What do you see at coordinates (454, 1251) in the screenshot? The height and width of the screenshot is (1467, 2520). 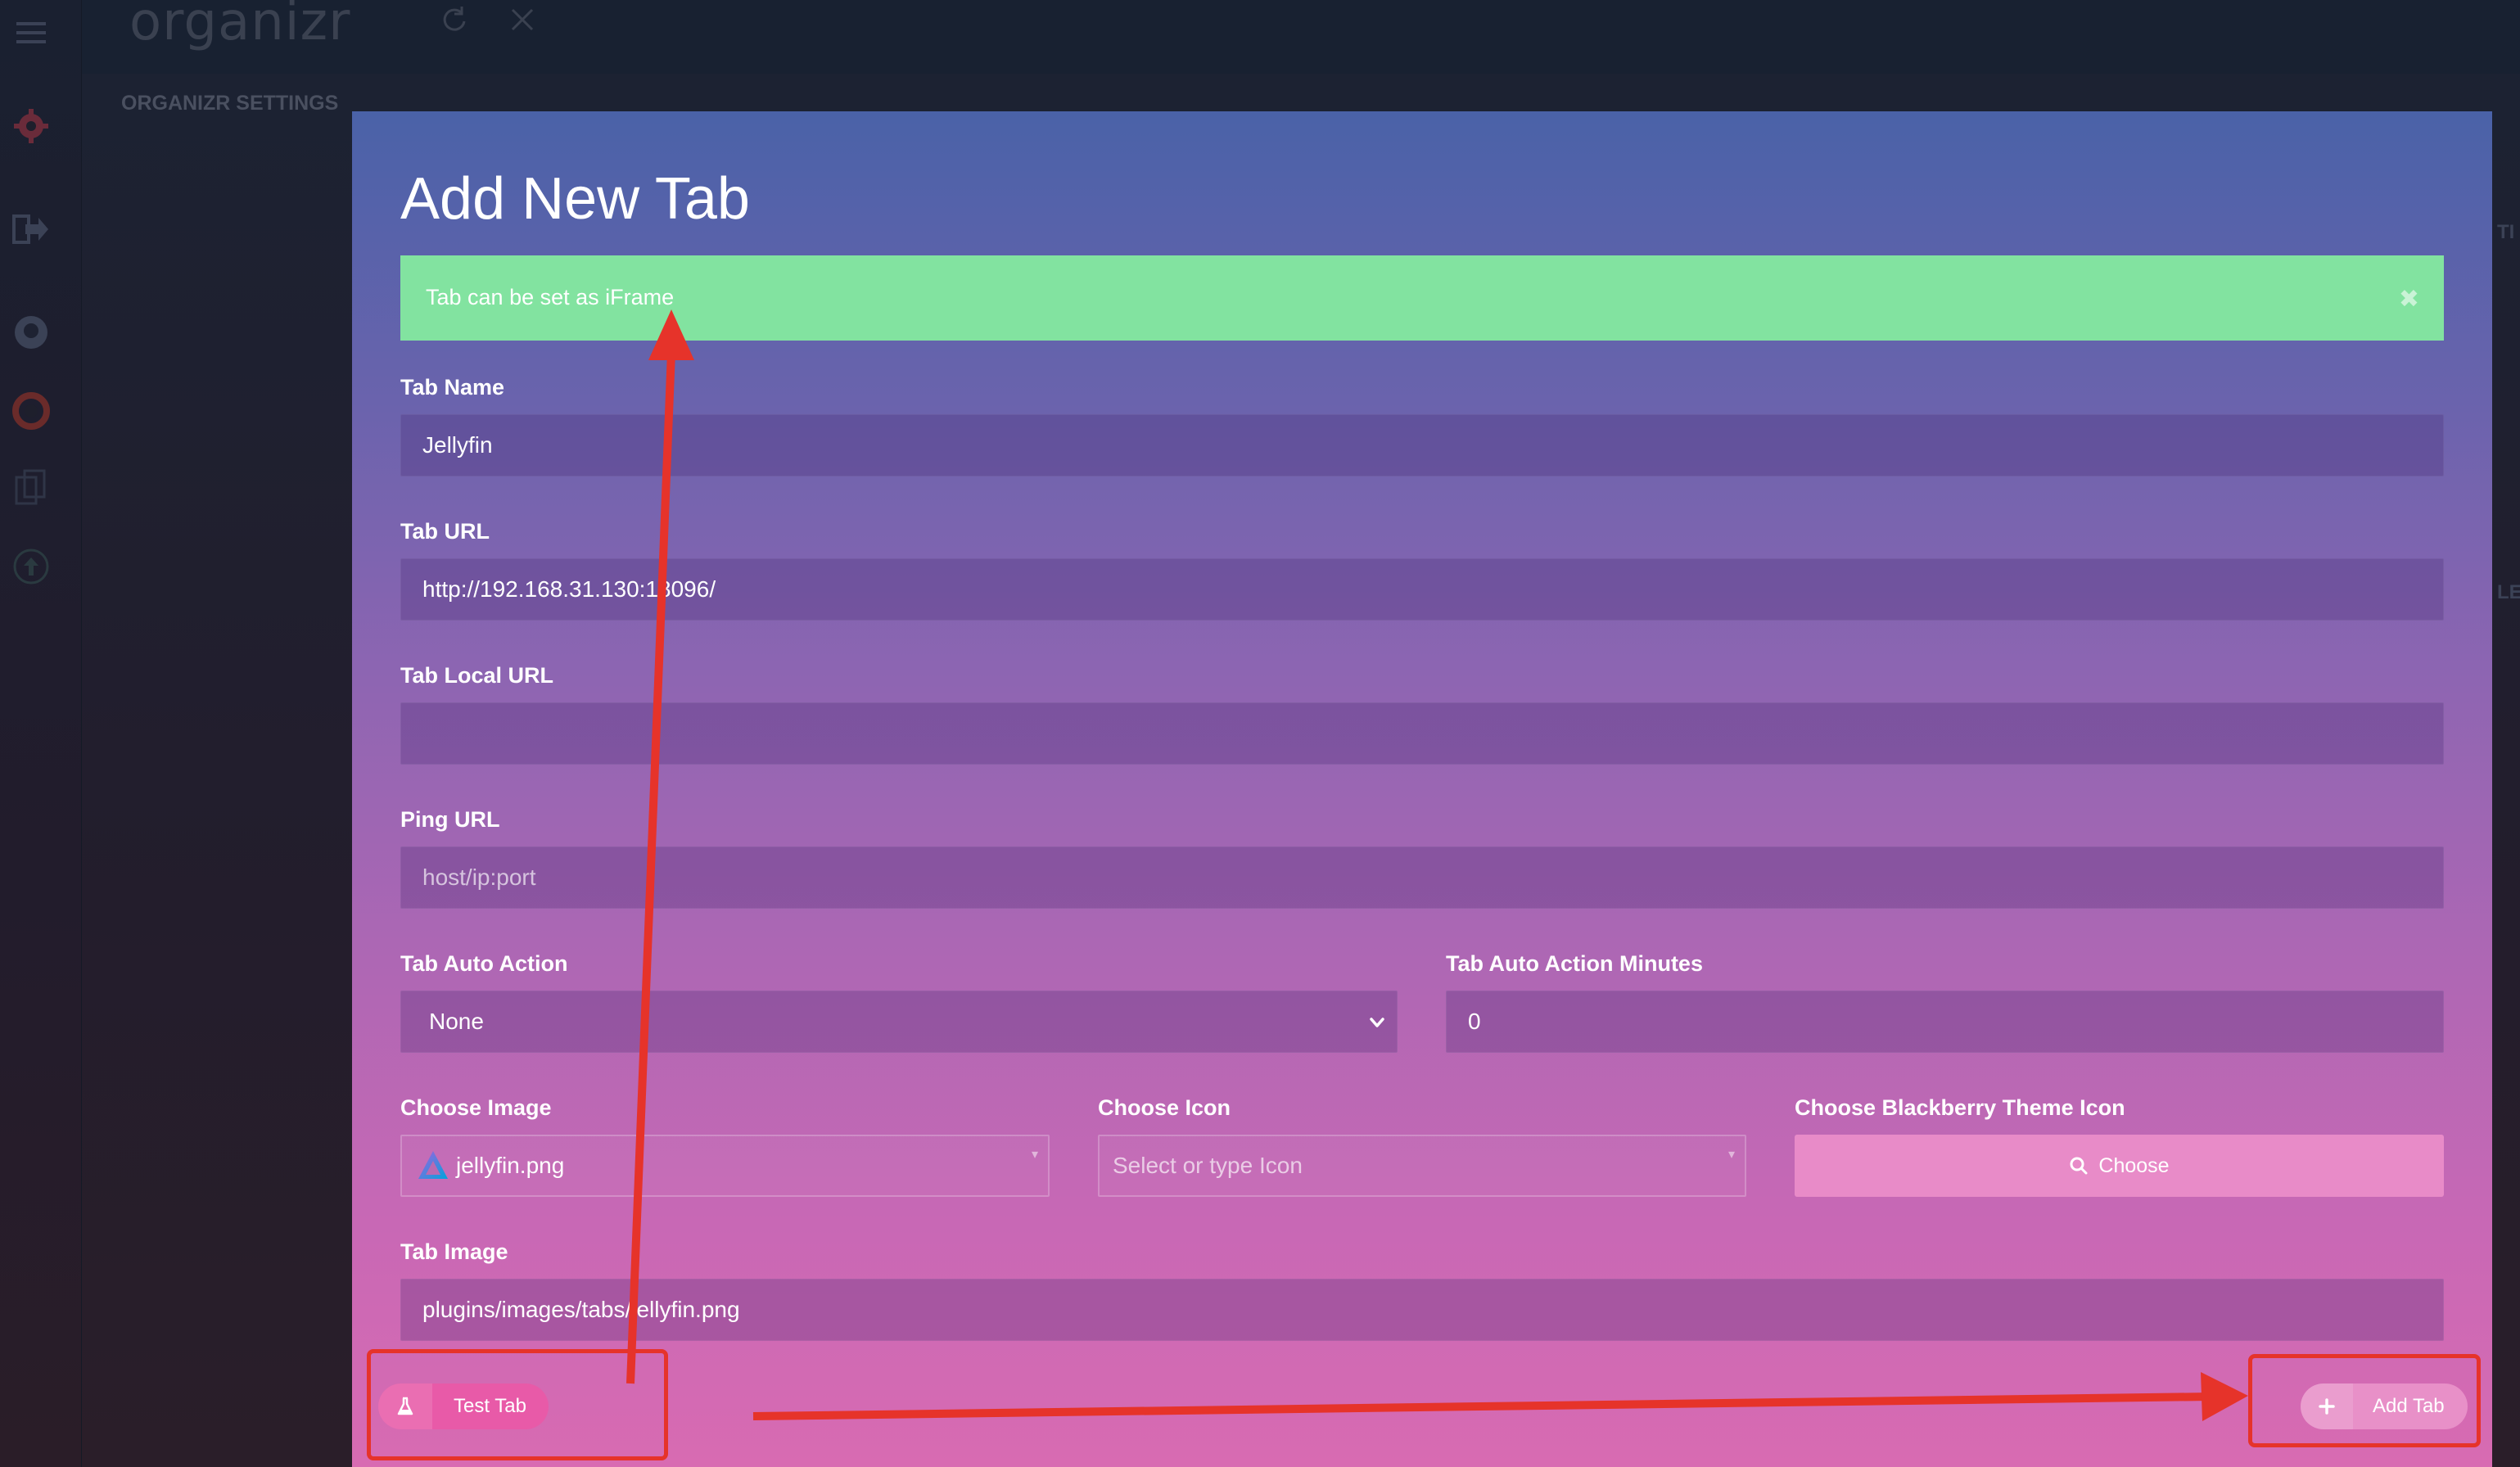 I see `tab-image-label: Tab Image` at bounding box center [454, 1251].